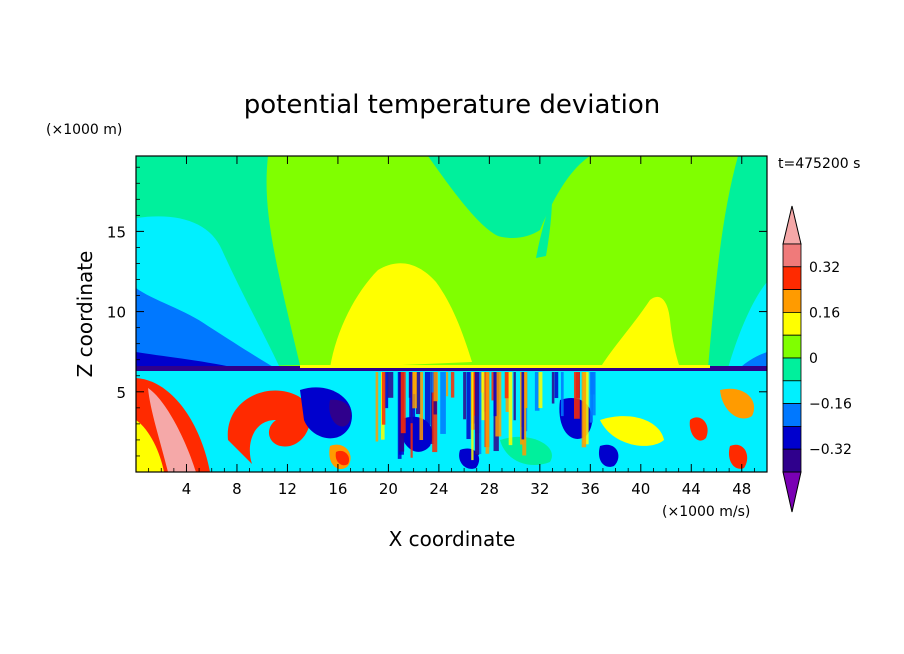 The width and height of the screenshot is (904, 654). Describe the element at coordinates (84, 130) in the screenshot. I see `y-unit-label: (×1000 m)` at that location.